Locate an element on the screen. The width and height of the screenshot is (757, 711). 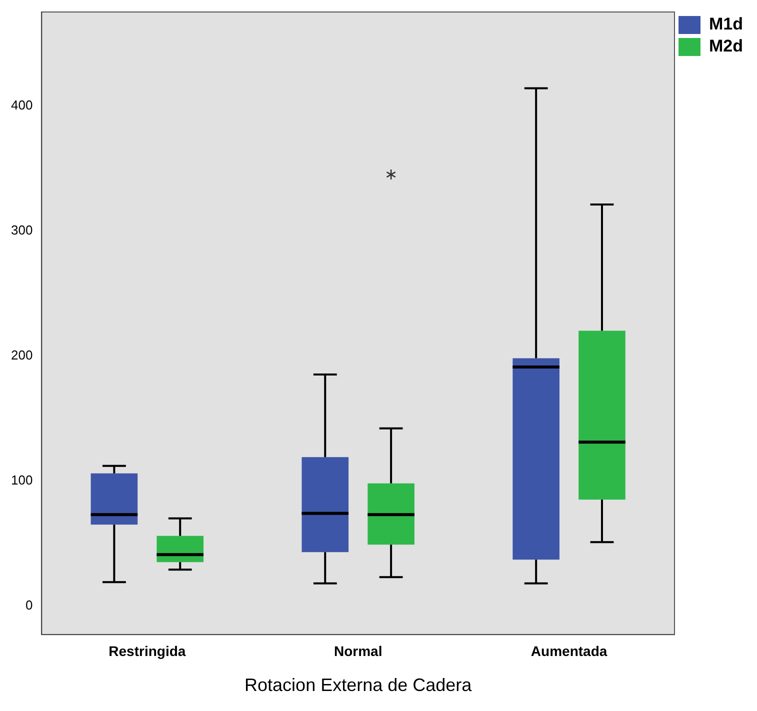
x-tick-label: Normal is located at coordinates (358, 650).